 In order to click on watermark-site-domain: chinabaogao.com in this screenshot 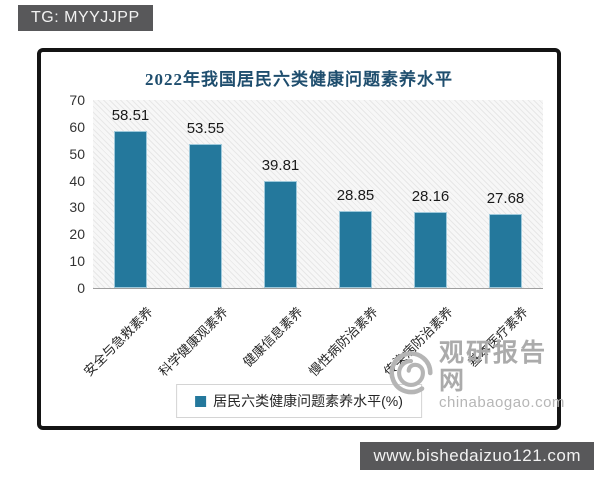, I will do `click(502, 402)`.